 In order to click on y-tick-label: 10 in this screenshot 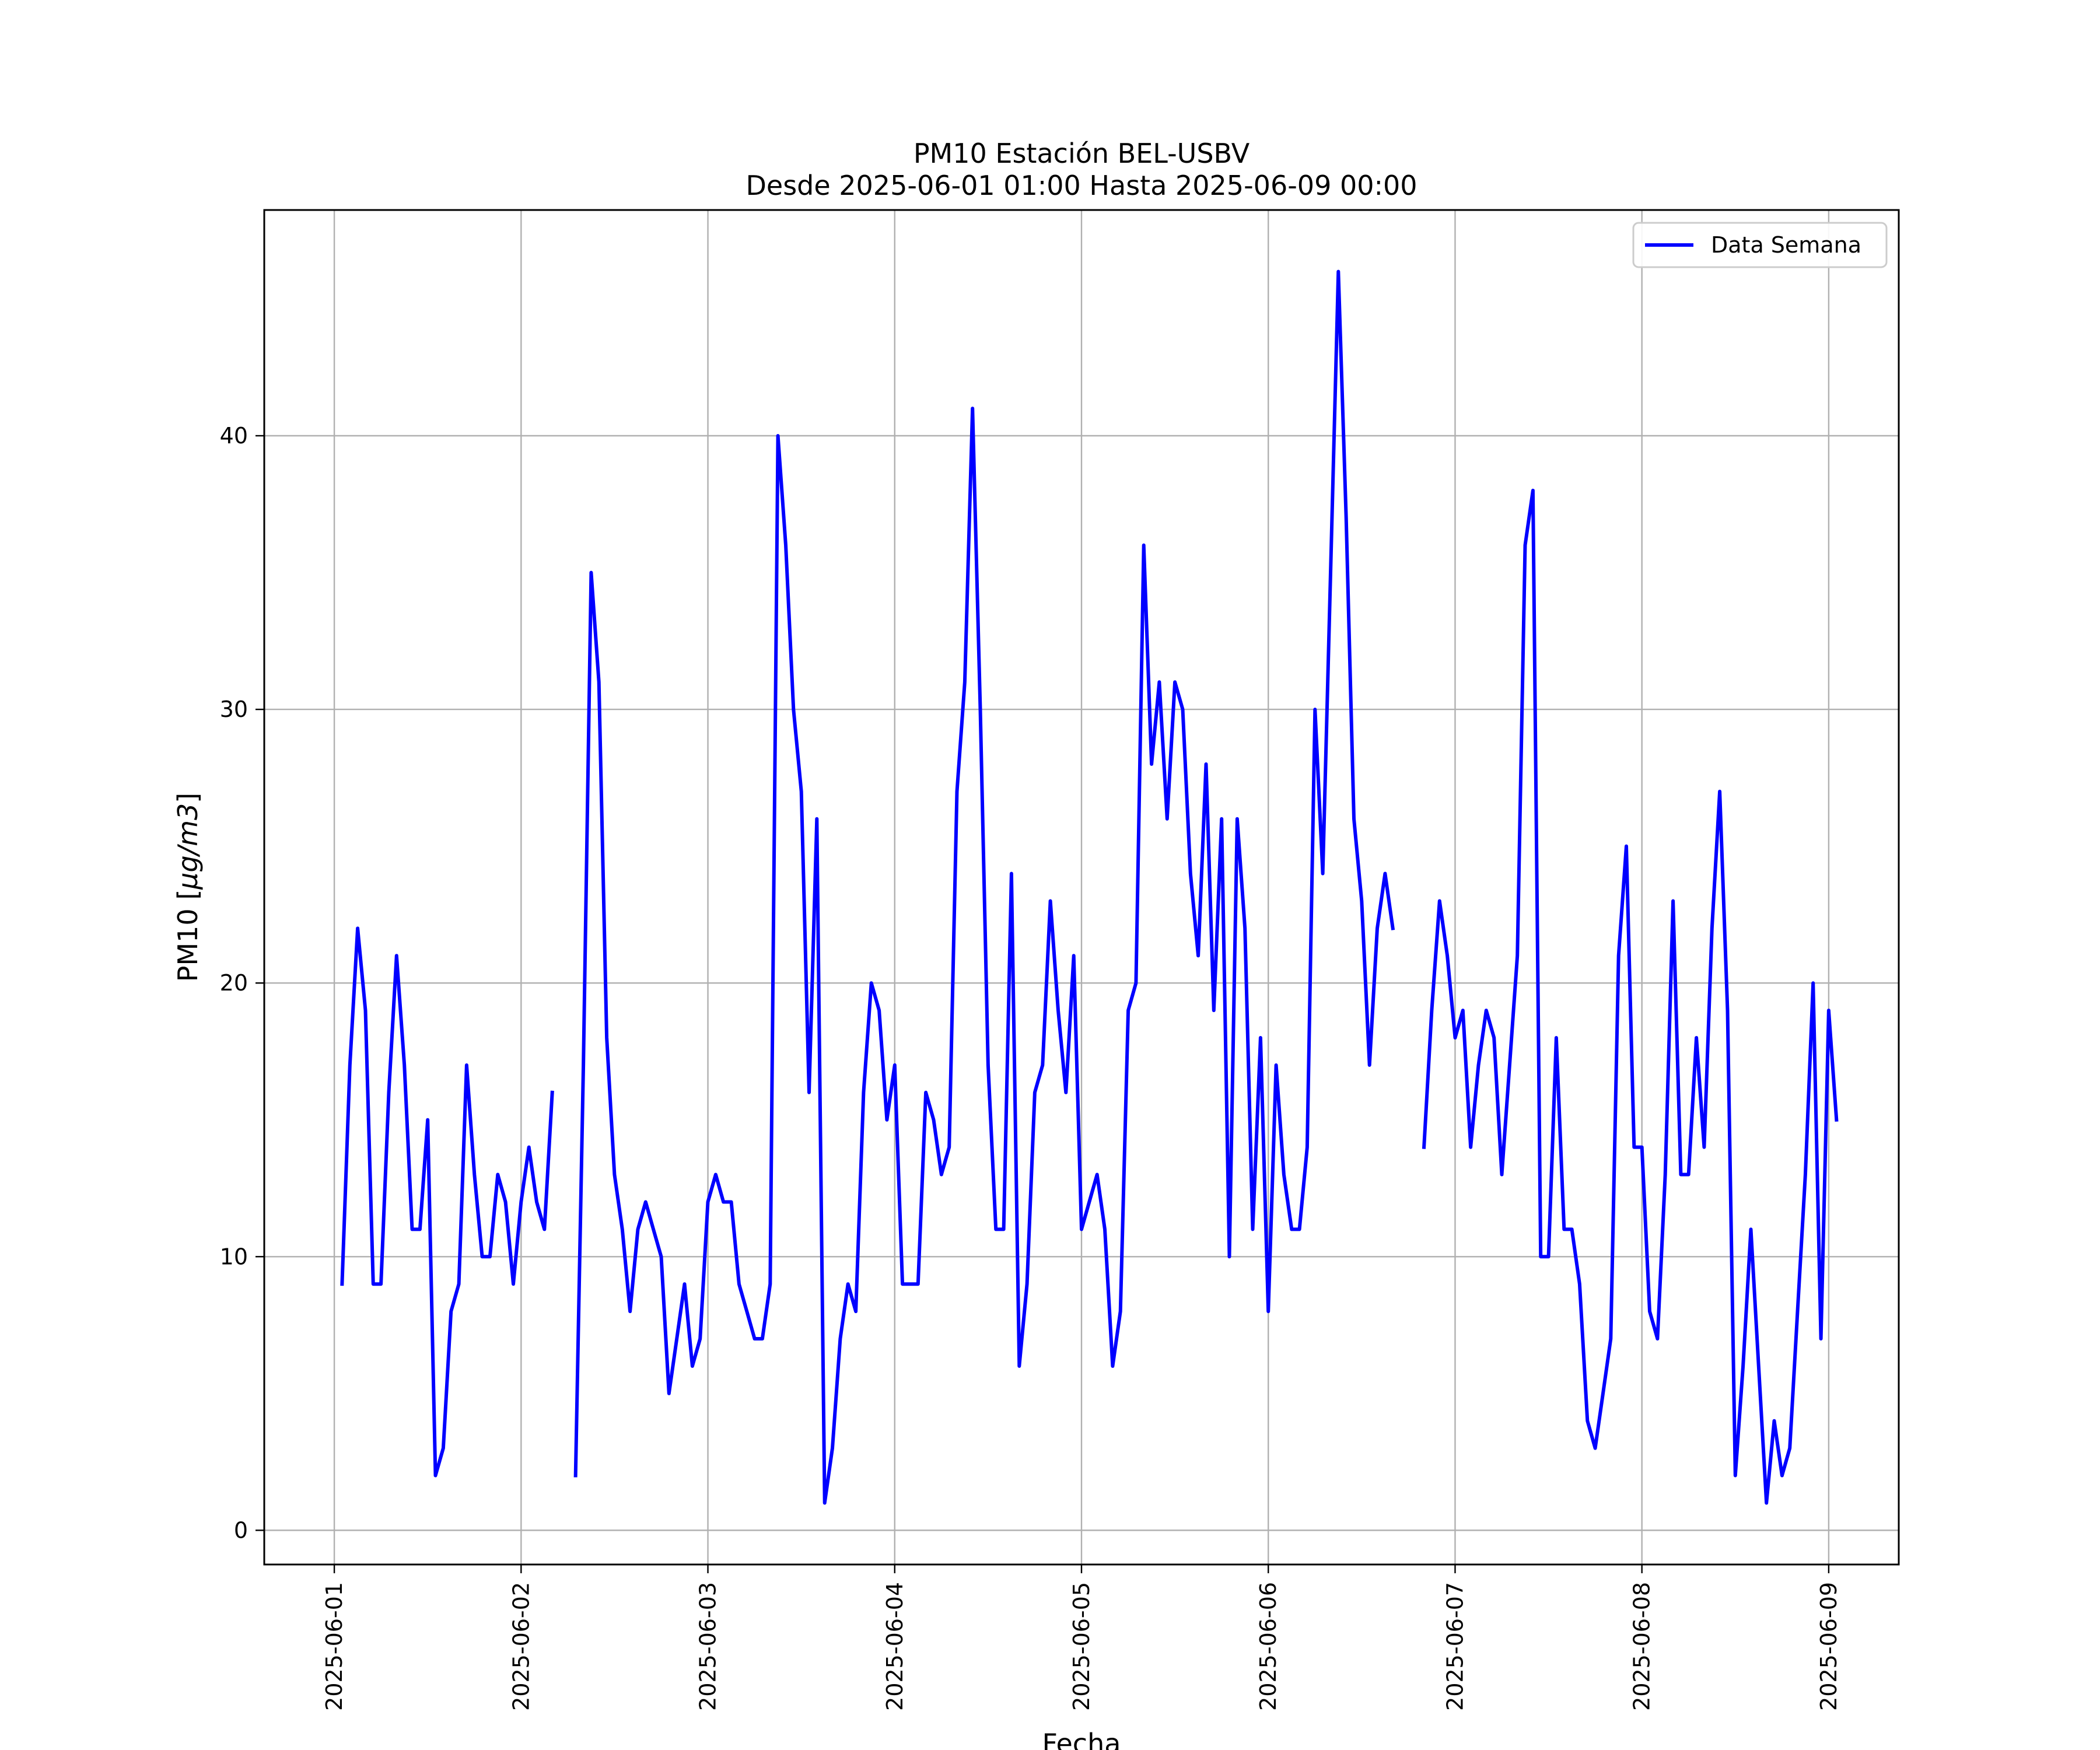, I will do `click(234, 1256)`.